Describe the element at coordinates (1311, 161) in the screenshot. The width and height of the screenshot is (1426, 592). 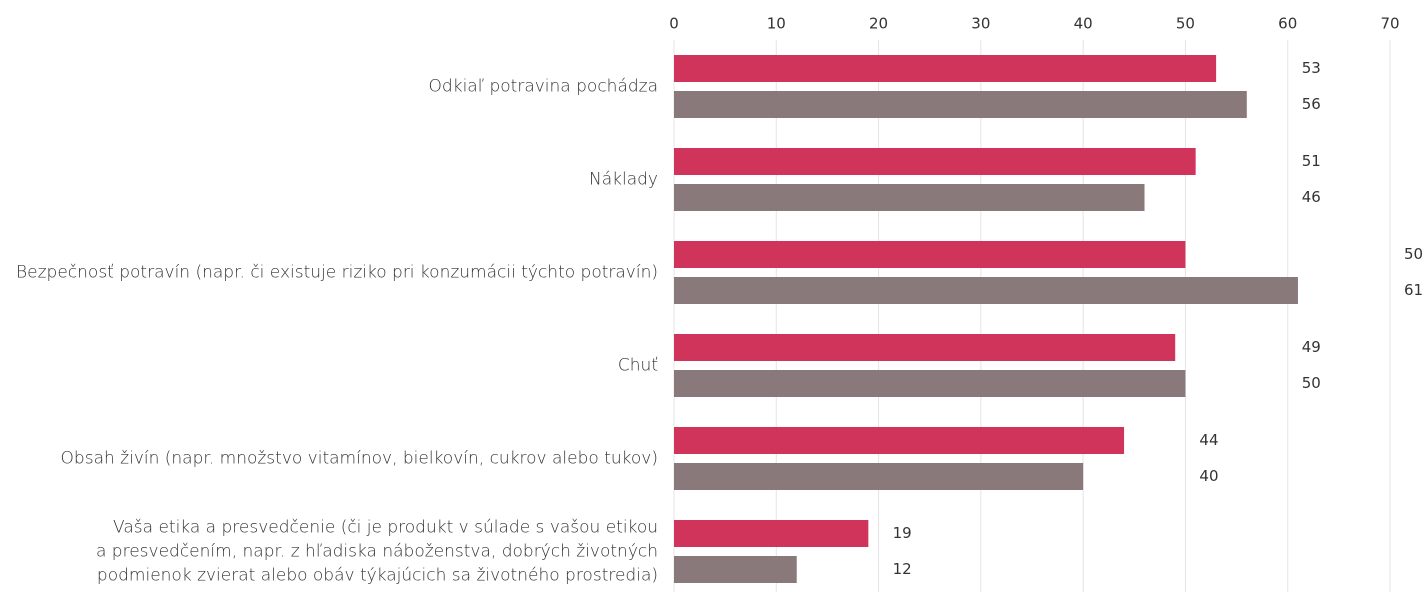
I see `value-label: 51` at that location.